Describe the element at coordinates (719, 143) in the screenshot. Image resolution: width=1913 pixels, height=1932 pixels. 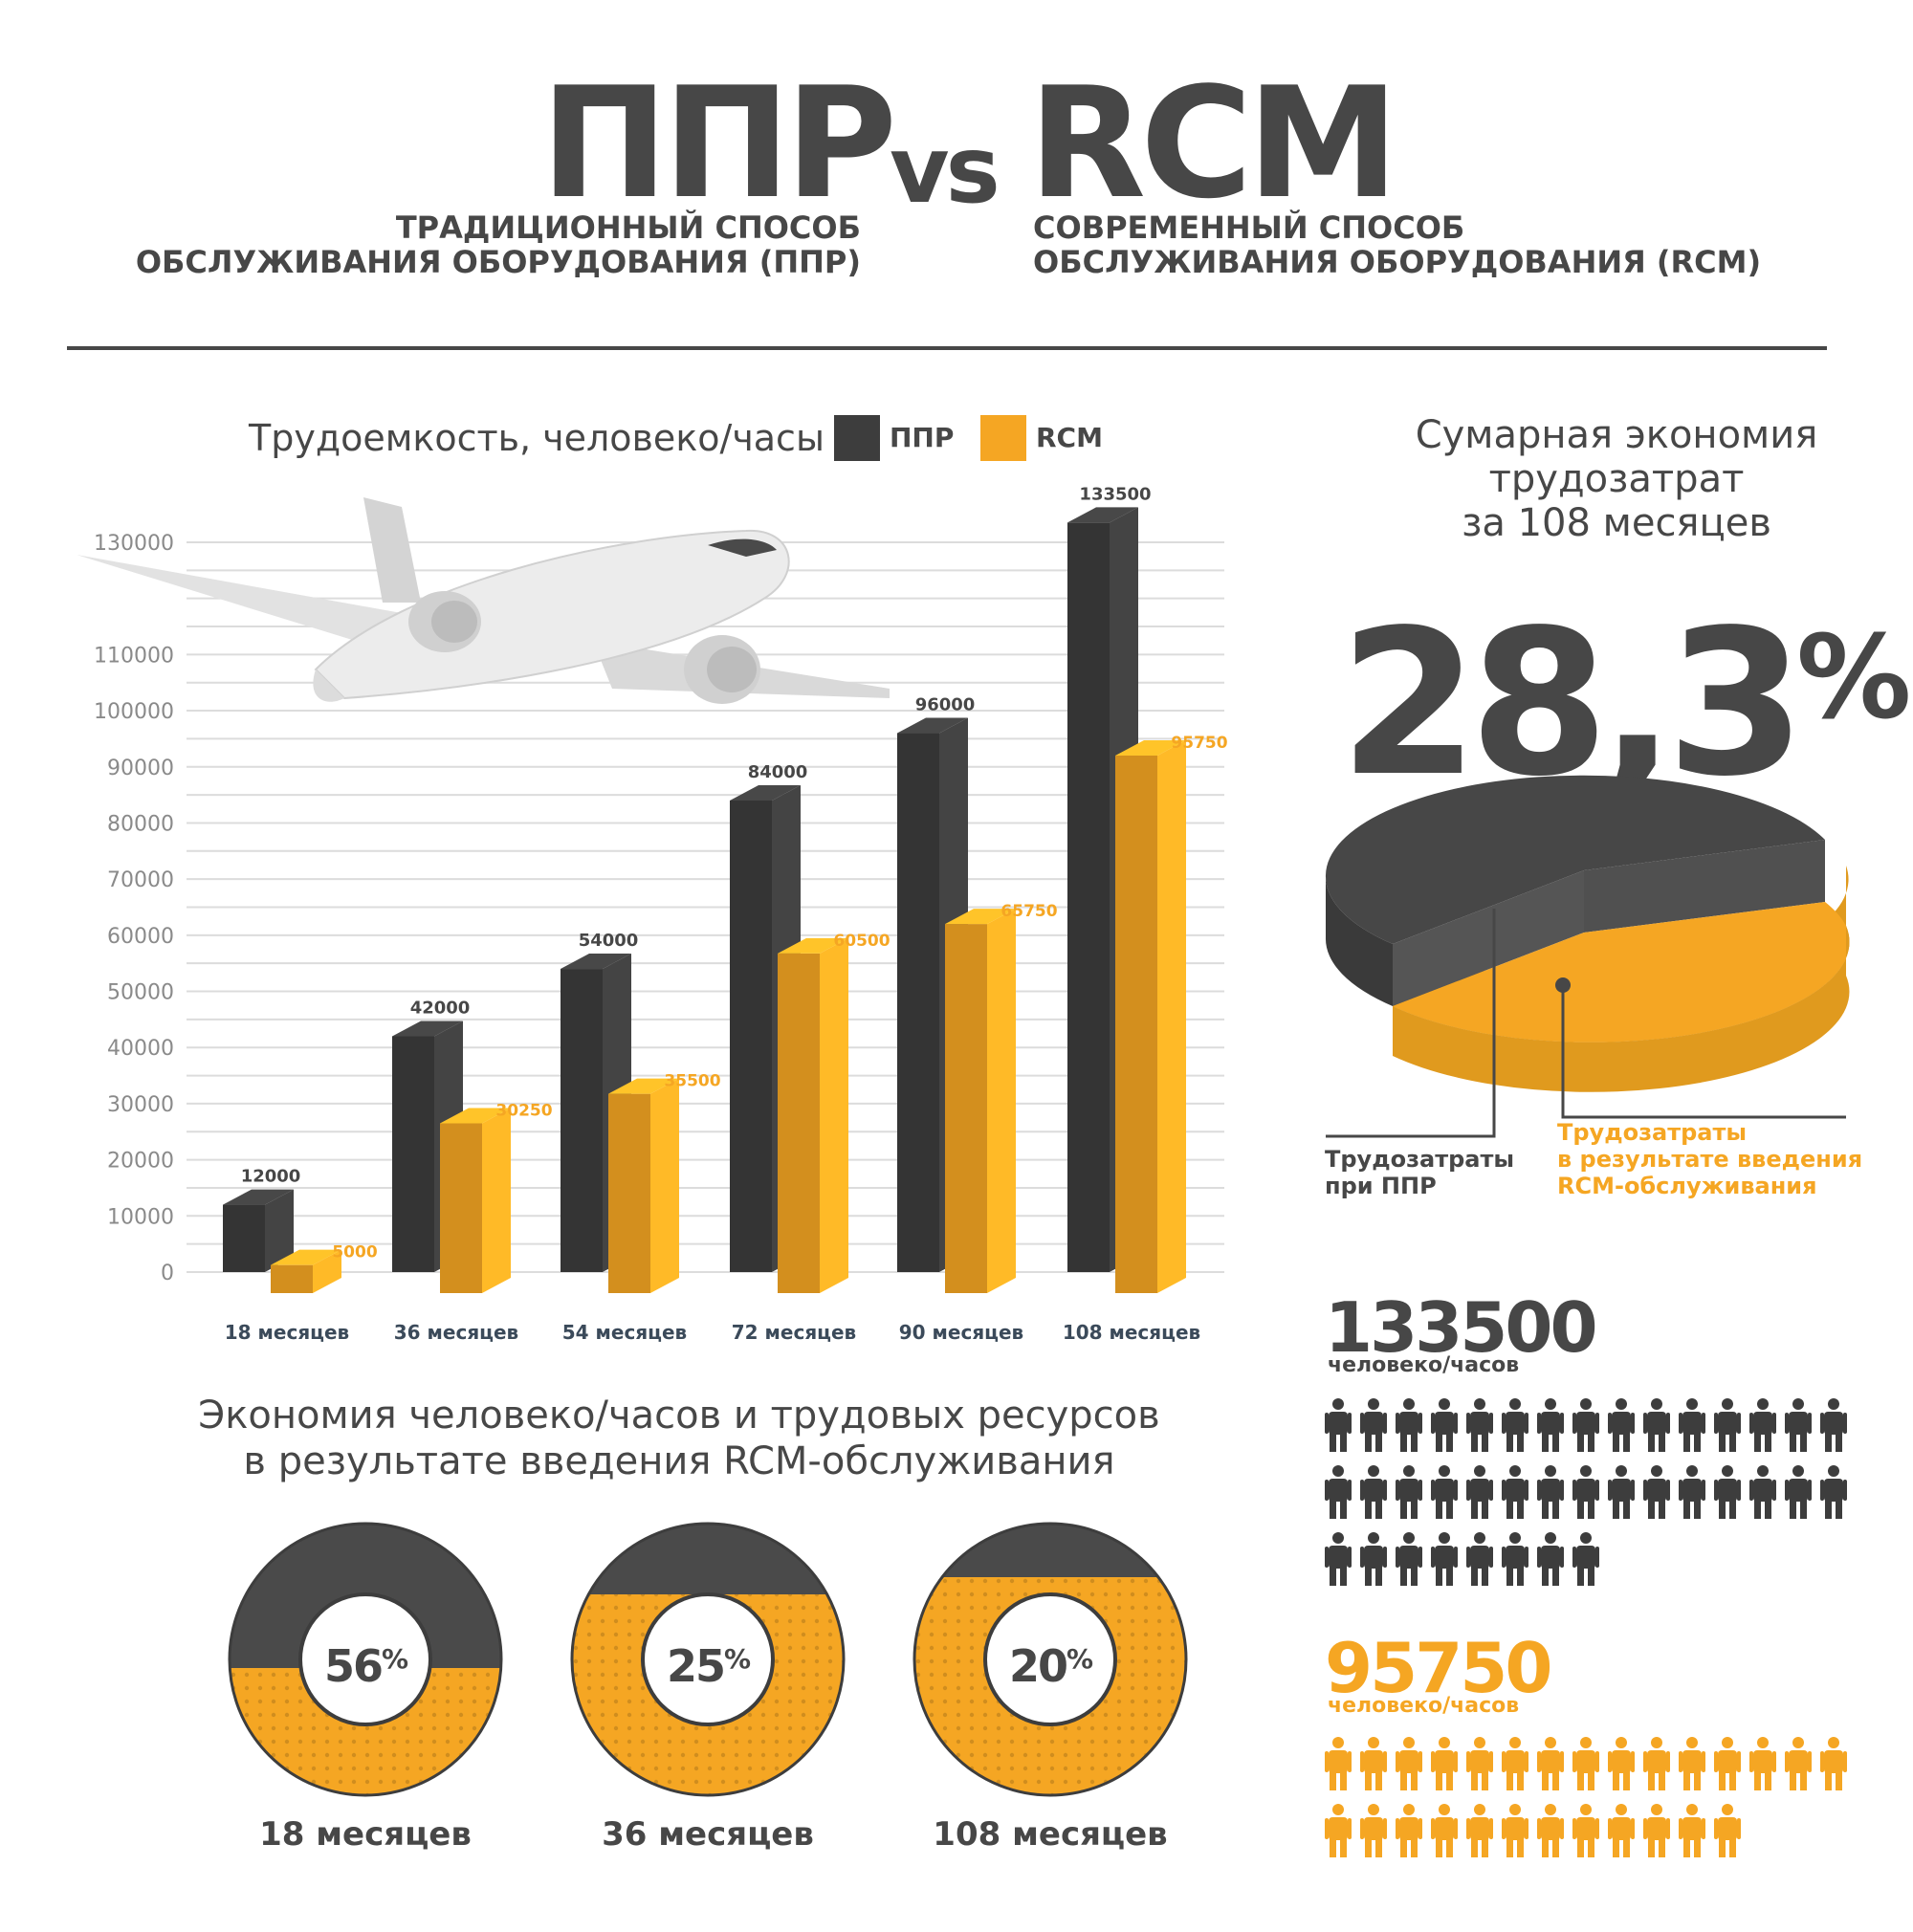
I see `title-ppr: ППР` at that location.